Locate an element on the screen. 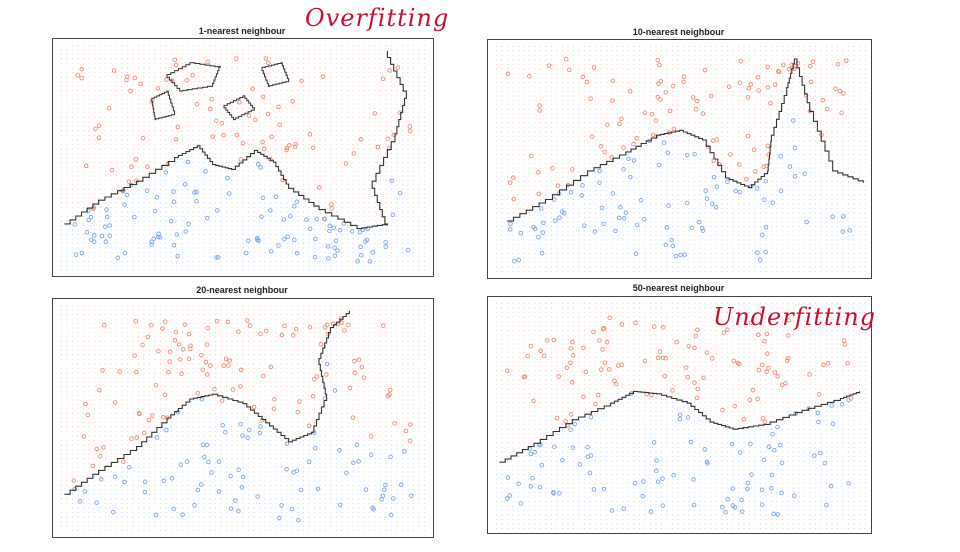 The width and height of the screenshot is (960, 552). decision-boundary is located at coordinates (235, 140).